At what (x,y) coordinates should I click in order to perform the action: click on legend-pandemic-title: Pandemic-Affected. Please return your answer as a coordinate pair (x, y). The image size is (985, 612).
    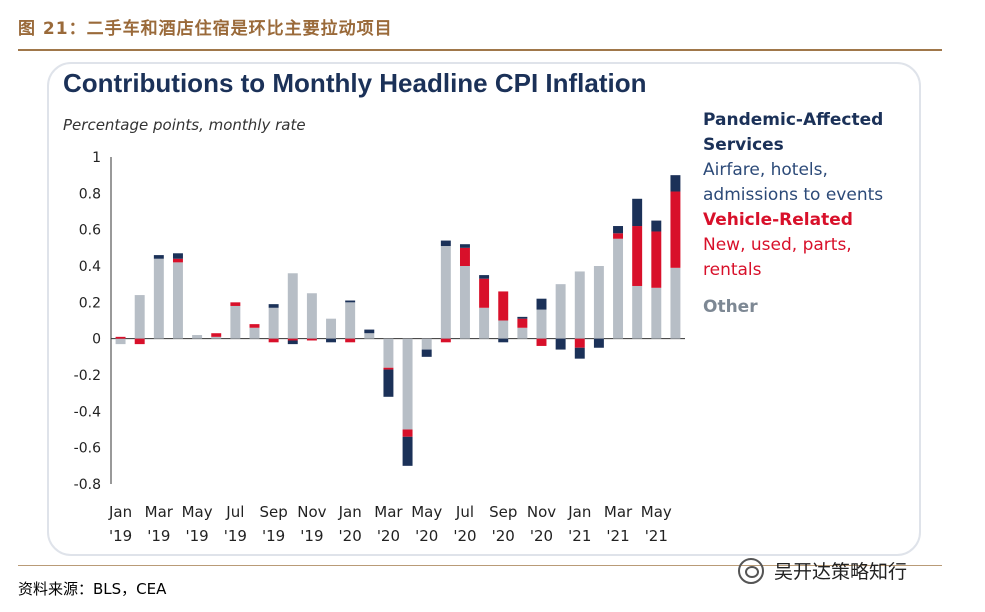
    Looking at the image, I should click on (793, 120).